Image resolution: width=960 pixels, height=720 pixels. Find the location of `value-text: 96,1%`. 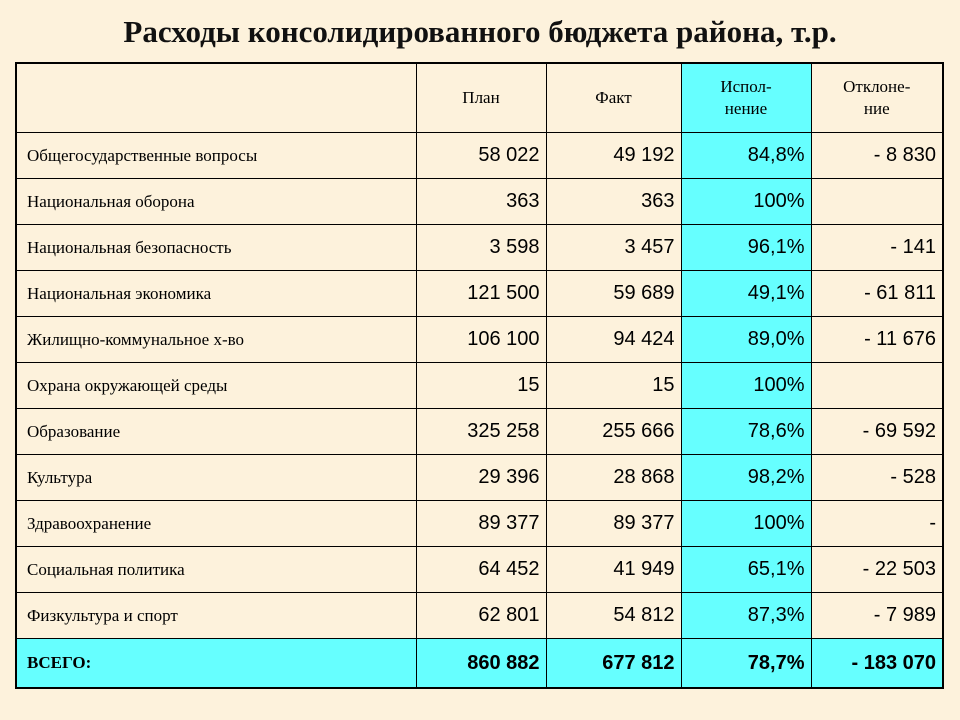

value-text: 96,1% is located at coordinates (776, 247).